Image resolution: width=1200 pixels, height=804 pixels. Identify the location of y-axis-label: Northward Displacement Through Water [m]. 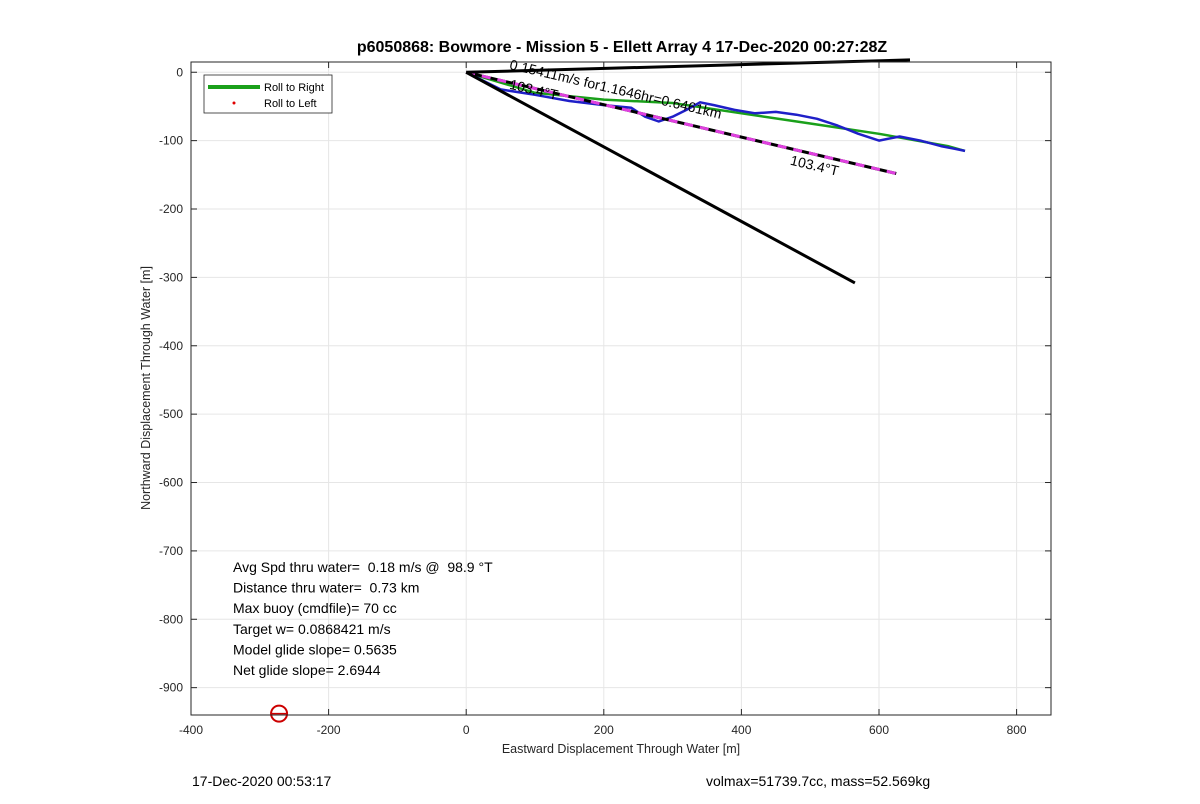
(146, 388).